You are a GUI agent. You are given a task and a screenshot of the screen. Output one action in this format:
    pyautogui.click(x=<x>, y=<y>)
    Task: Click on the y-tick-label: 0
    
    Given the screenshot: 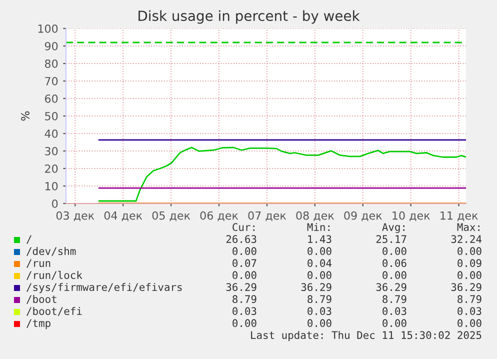 What is the action you would take?
    pyautogui.click(x=55, y=203)
    